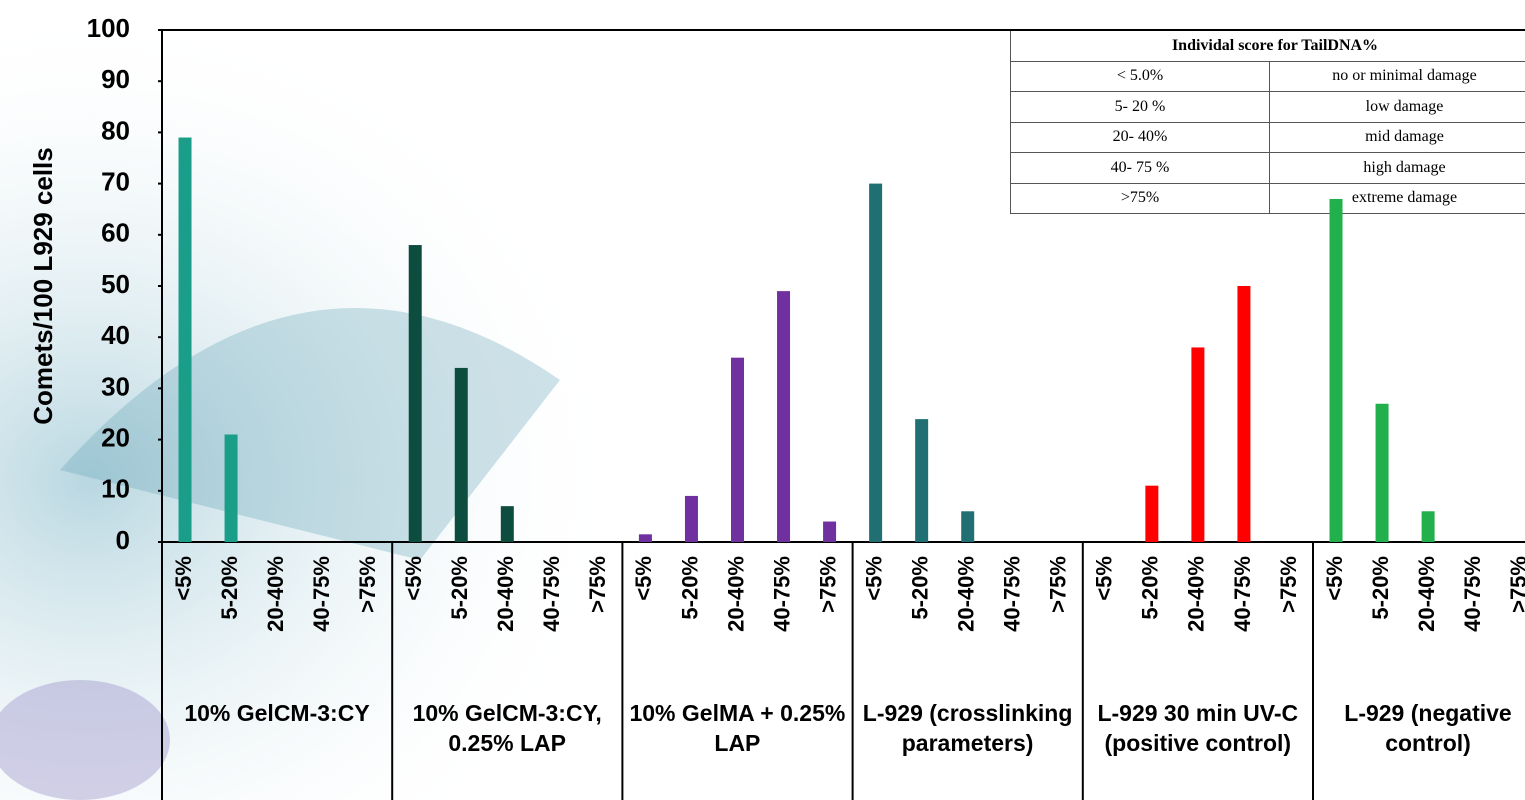 This screenshot has height=800, width=1525. I want to click on y-tick-label: 20, so click(115, 437).